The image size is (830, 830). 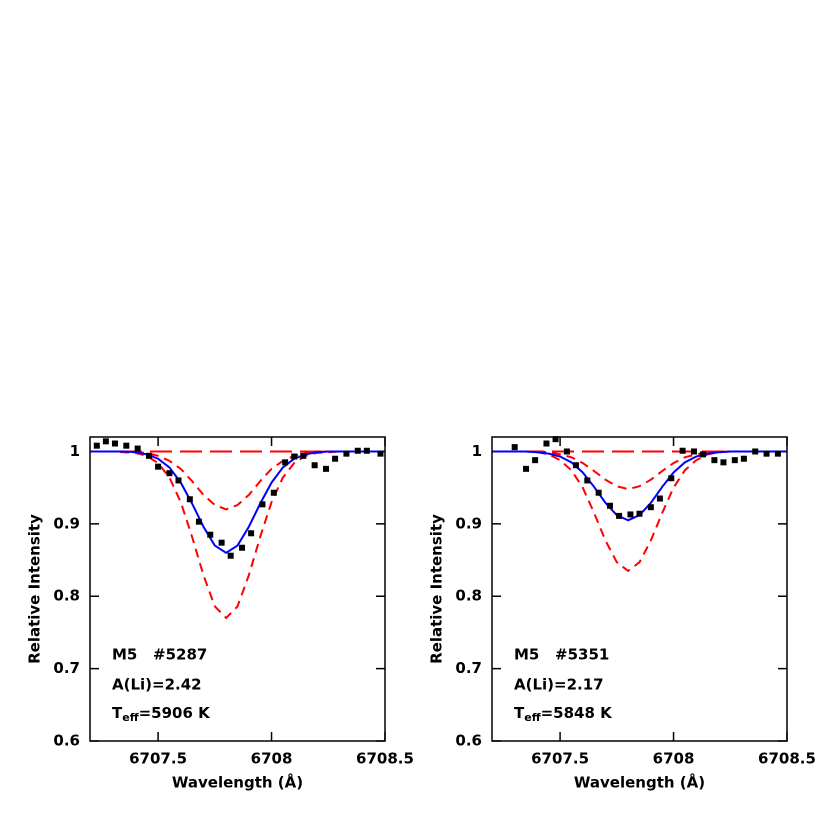 What do you see at coordinates (561, 655) in the screenshot?
I see `annotation: M5 #5351` at bounding box center [561, 655].